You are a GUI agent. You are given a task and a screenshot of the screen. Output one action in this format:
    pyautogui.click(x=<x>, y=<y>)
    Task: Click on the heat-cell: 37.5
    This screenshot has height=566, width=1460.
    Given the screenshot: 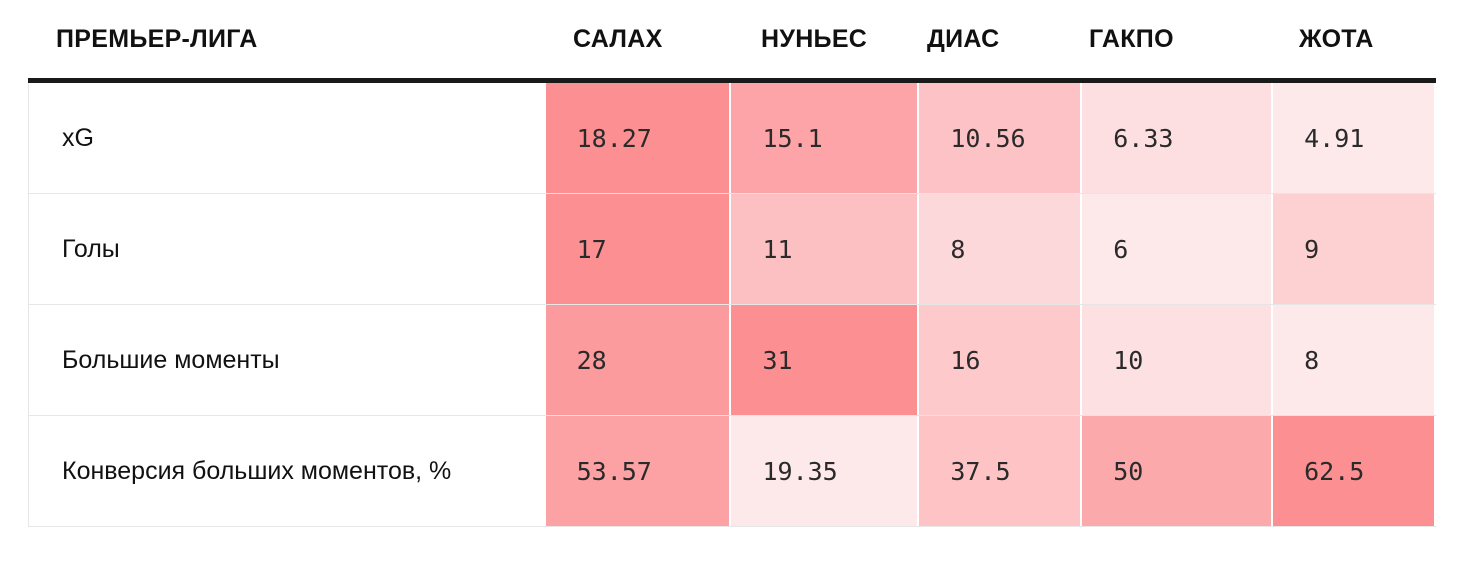 What is the action you would take?
    pyautogui.click(x=1001, y=471)
    